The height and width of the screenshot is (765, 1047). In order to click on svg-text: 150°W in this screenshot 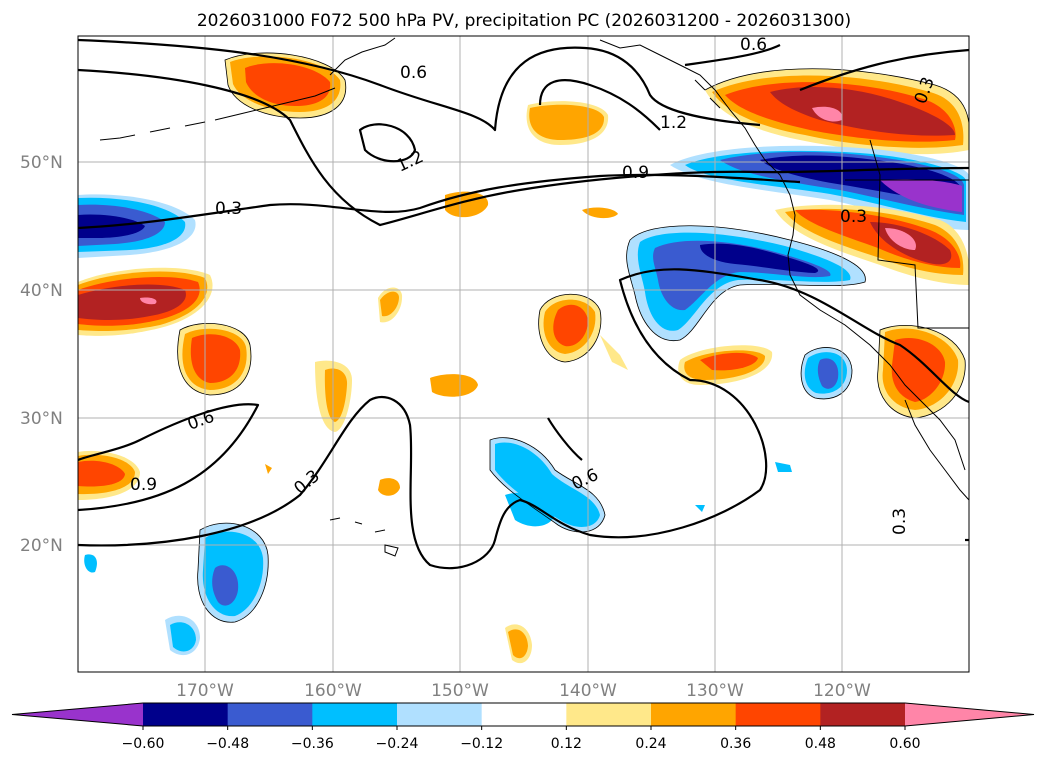, I will do `click(460, 691)`.